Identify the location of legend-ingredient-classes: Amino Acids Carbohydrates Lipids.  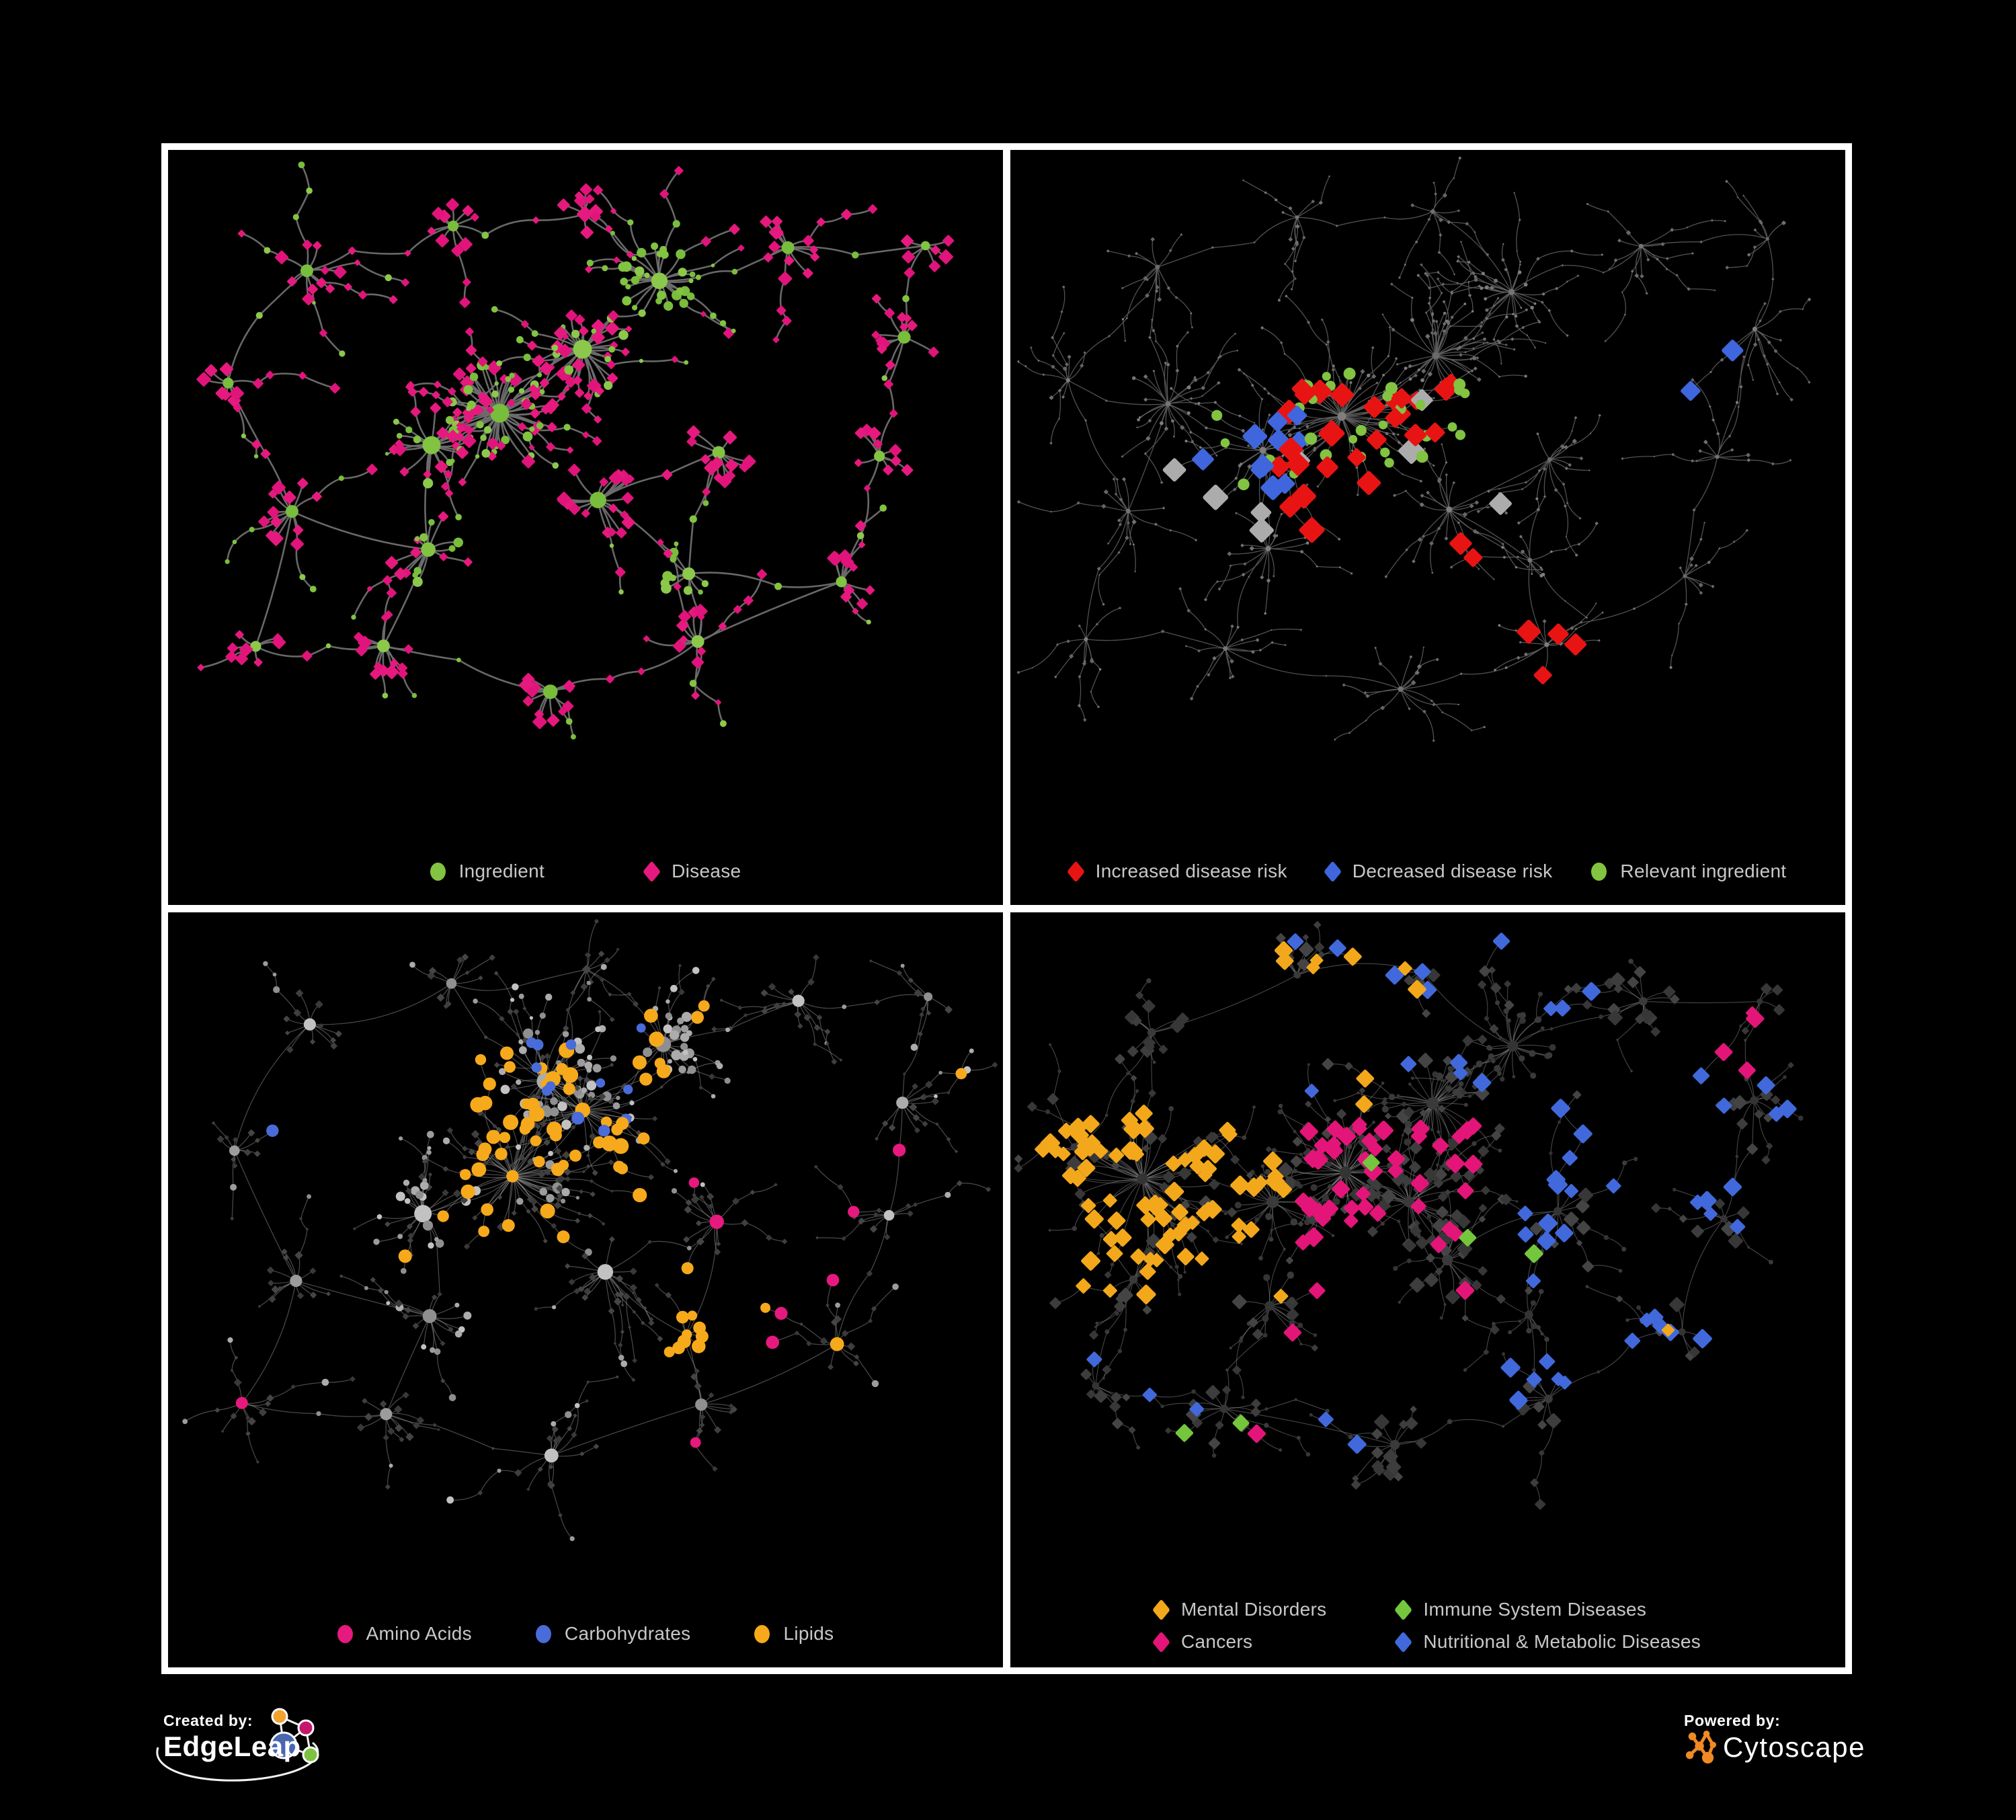
(585, 1634).